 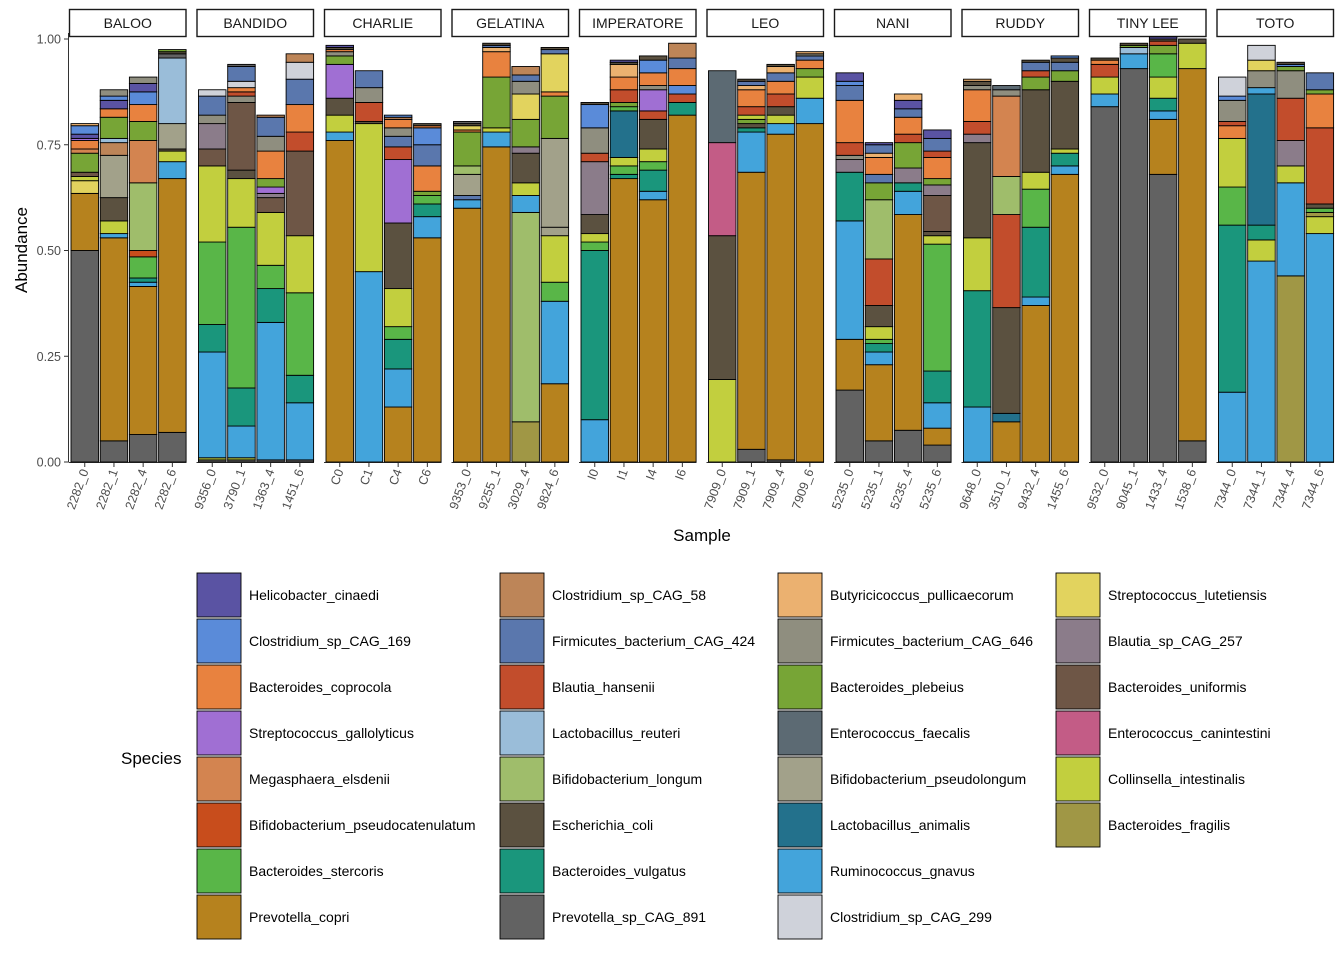 I want to click on legend-label: Blautia_hansenii, so click(x=603, y=687).